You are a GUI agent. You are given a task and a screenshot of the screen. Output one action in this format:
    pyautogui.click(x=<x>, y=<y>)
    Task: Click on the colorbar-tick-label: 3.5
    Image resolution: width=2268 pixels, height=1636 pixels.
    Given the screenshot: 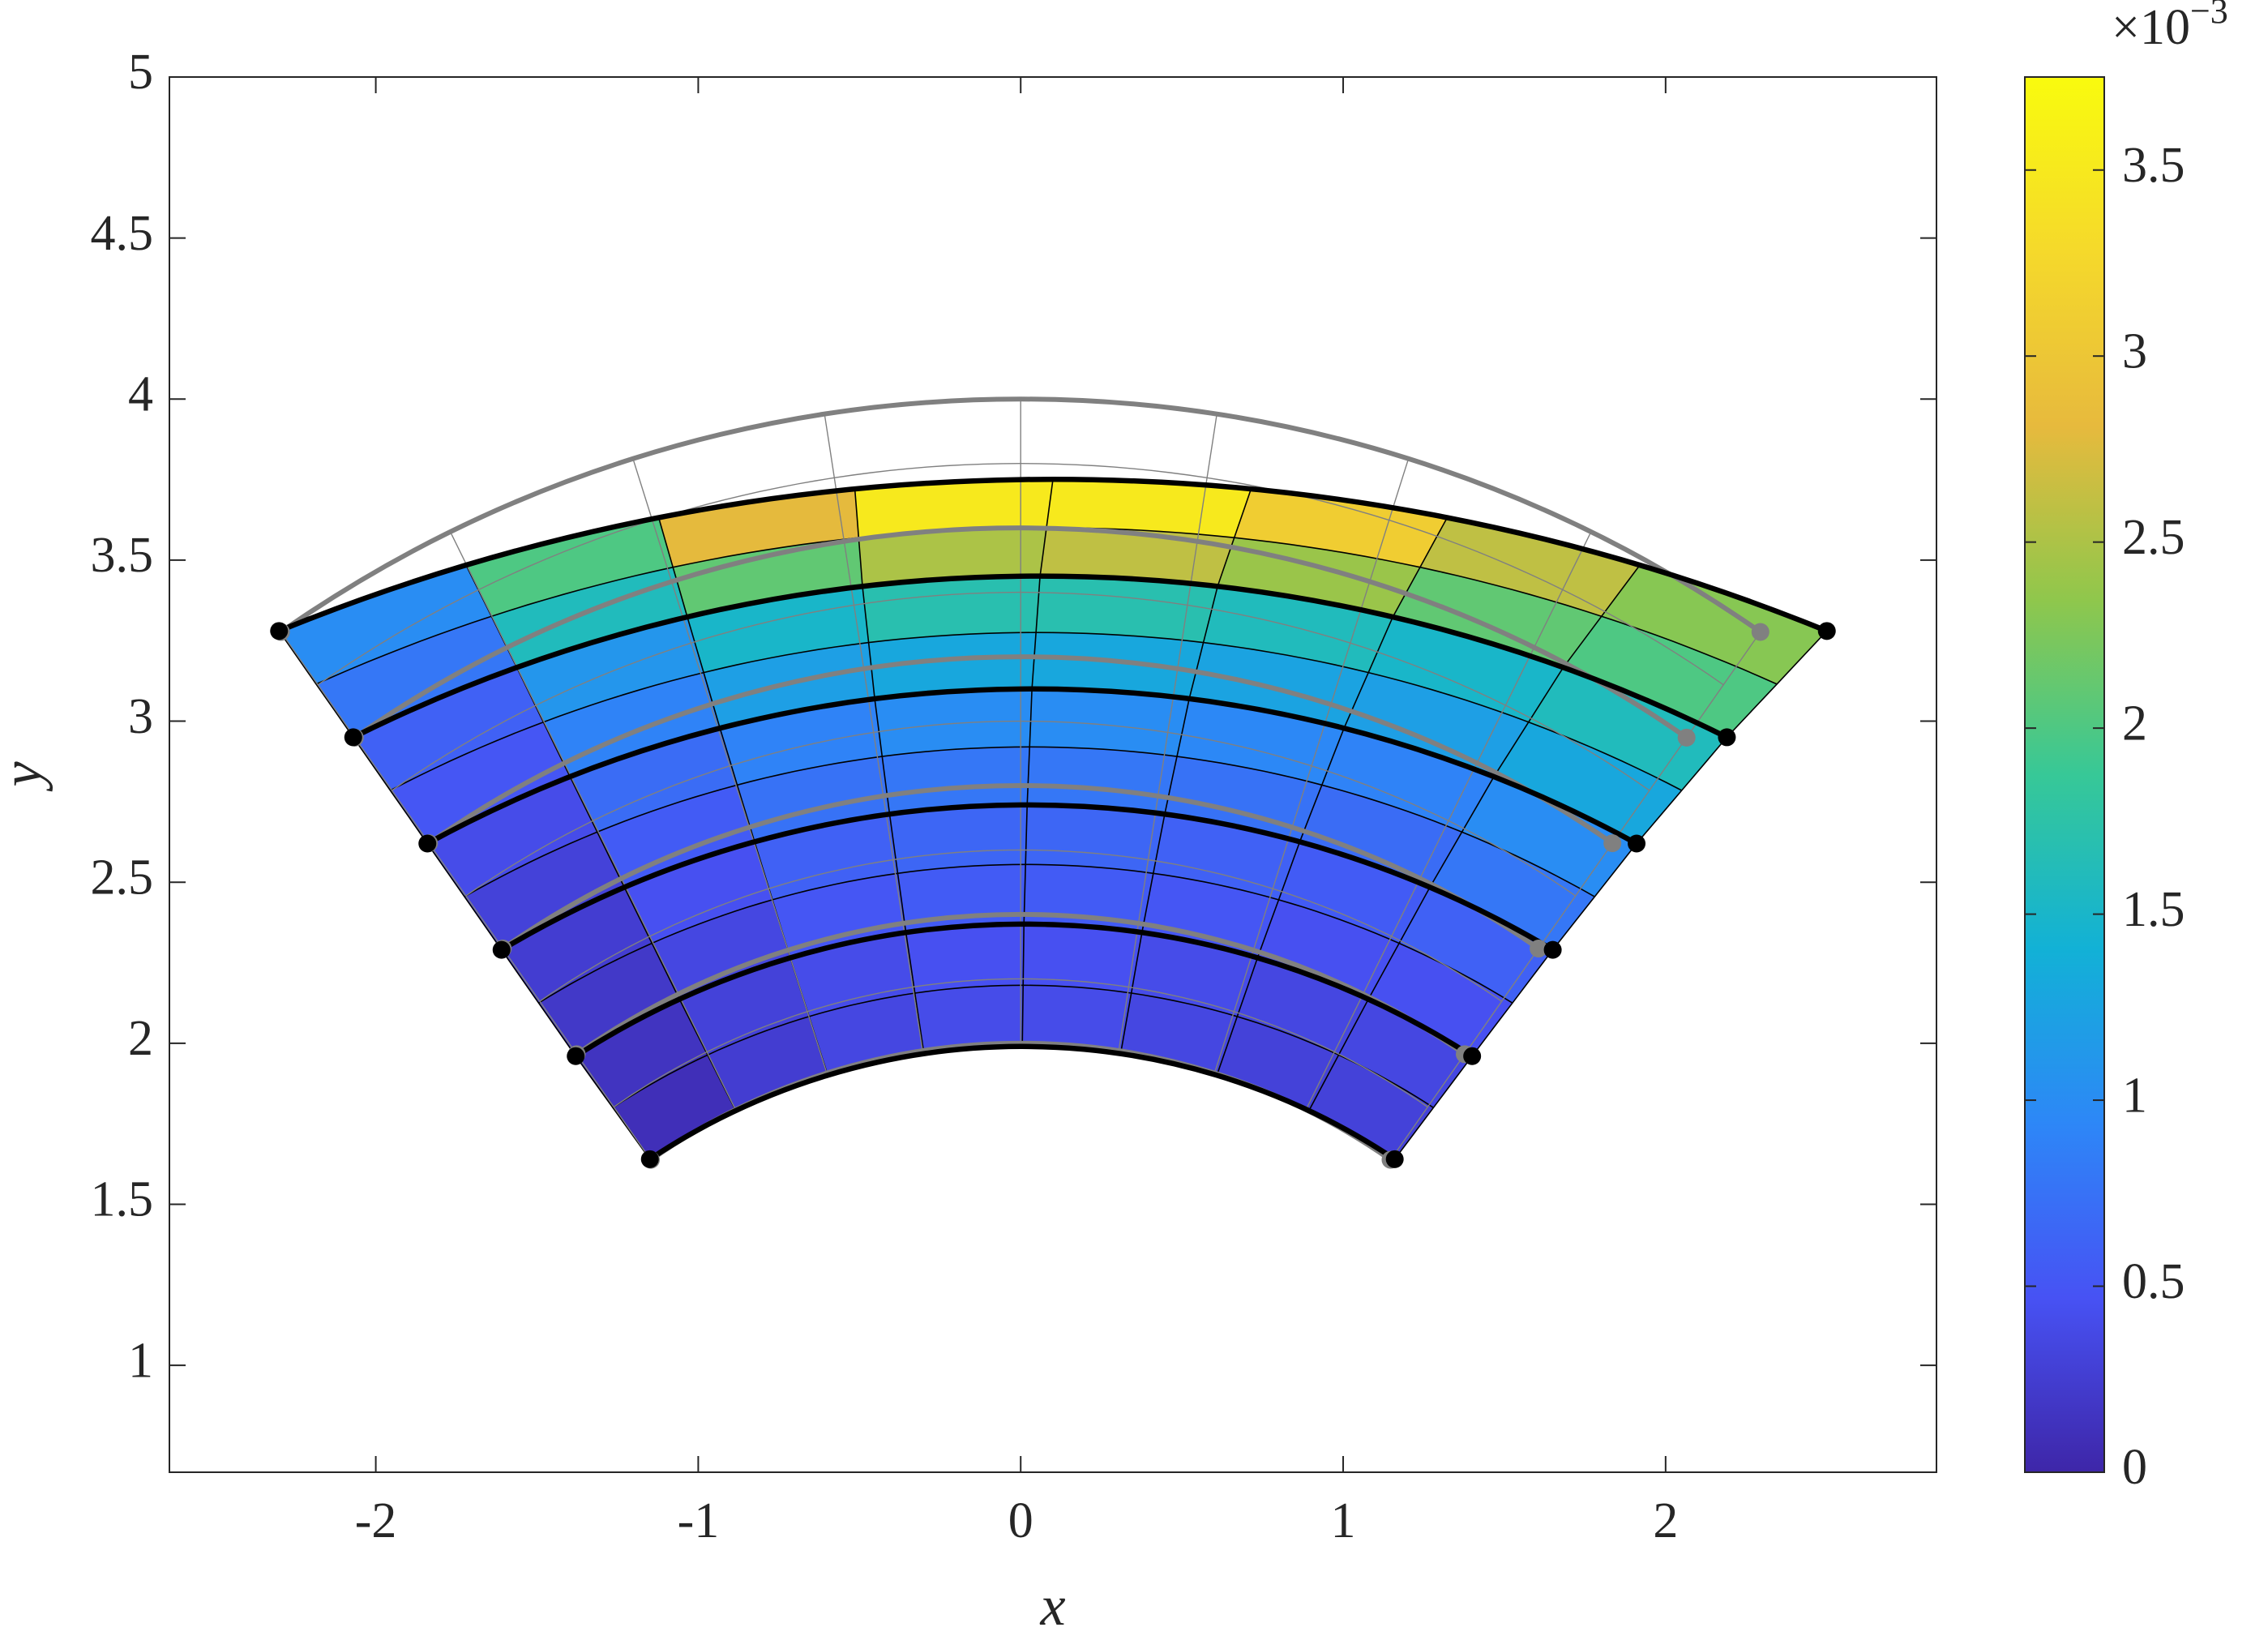 What is the action you would take?
    pyautogui.click(x=2153, y=165)
    